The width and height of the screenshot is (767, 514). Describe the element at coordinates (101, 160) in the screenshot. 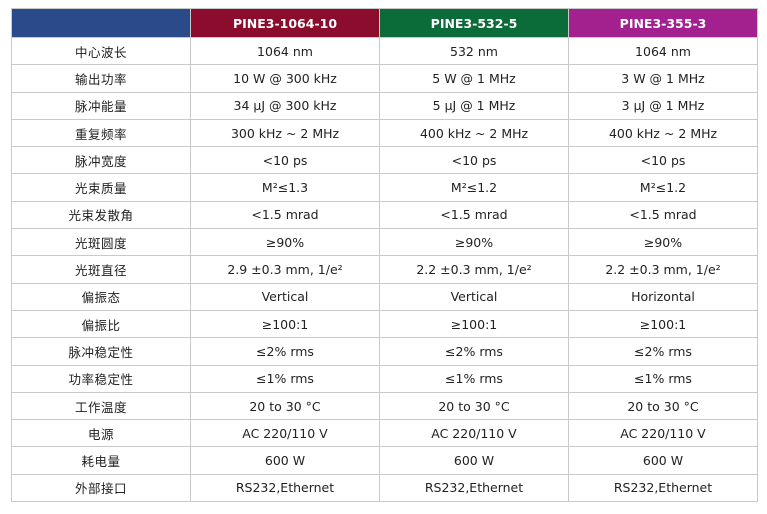

I see `row-label: 脉冲宽度` at that location.